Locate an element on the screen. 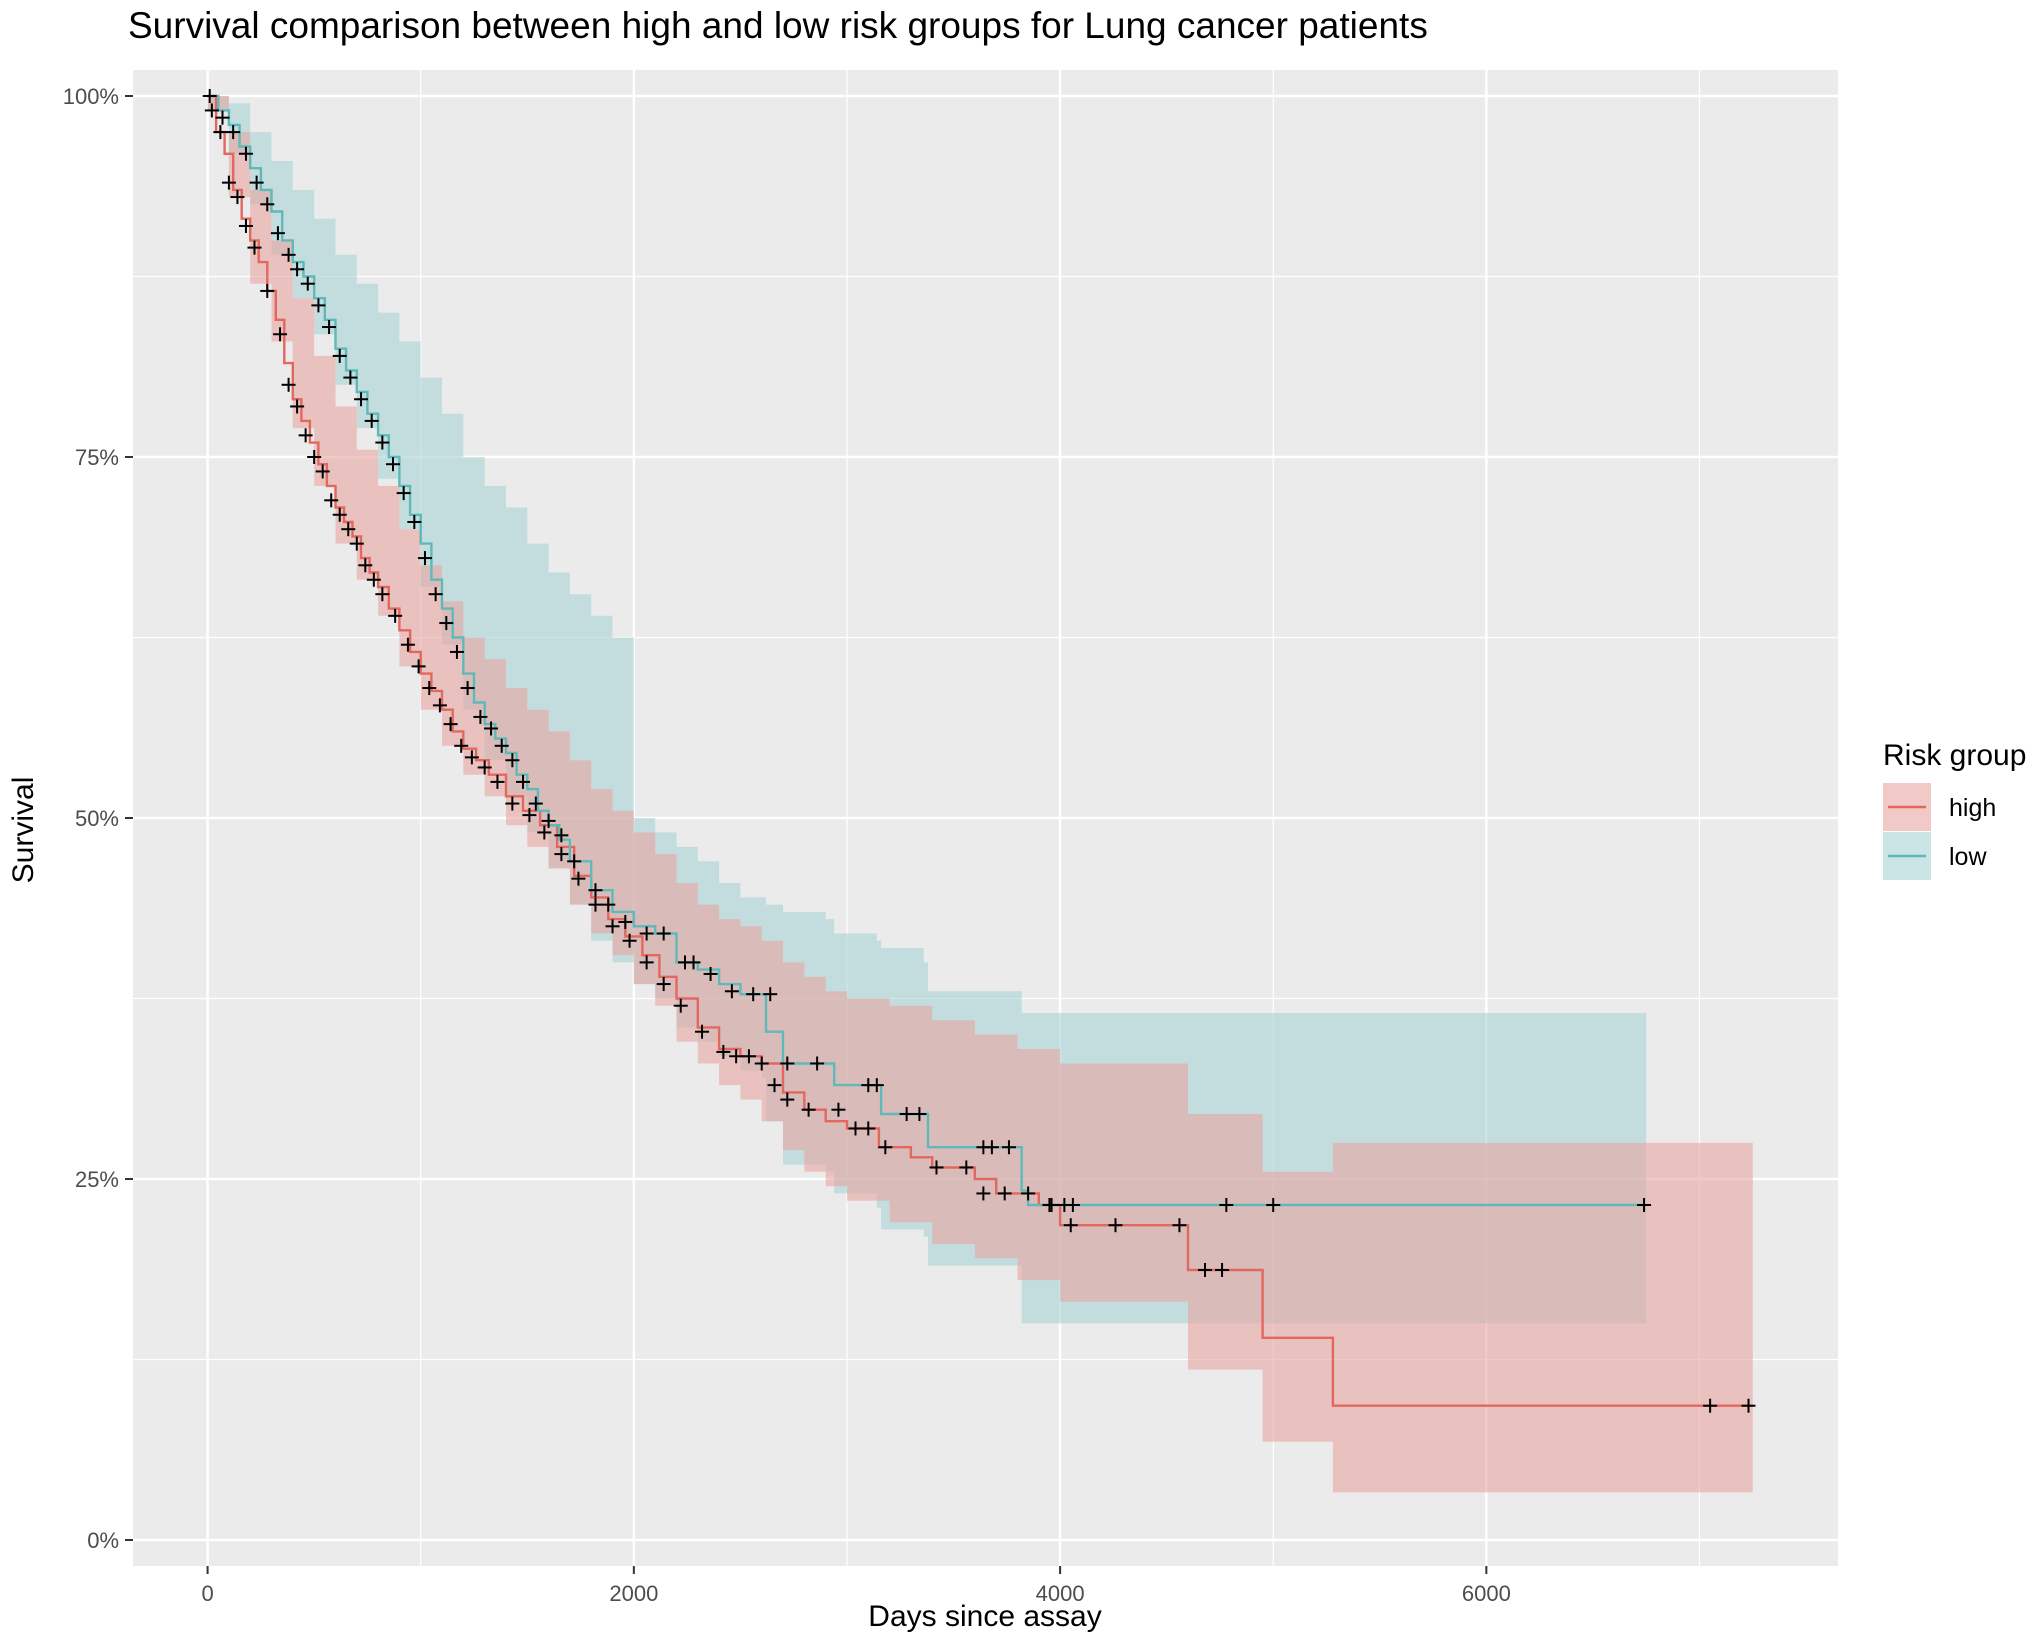 This screenshot has width=2040, height=1647. x-tick-label: 6000 is located at coordinates (1486, 1593).